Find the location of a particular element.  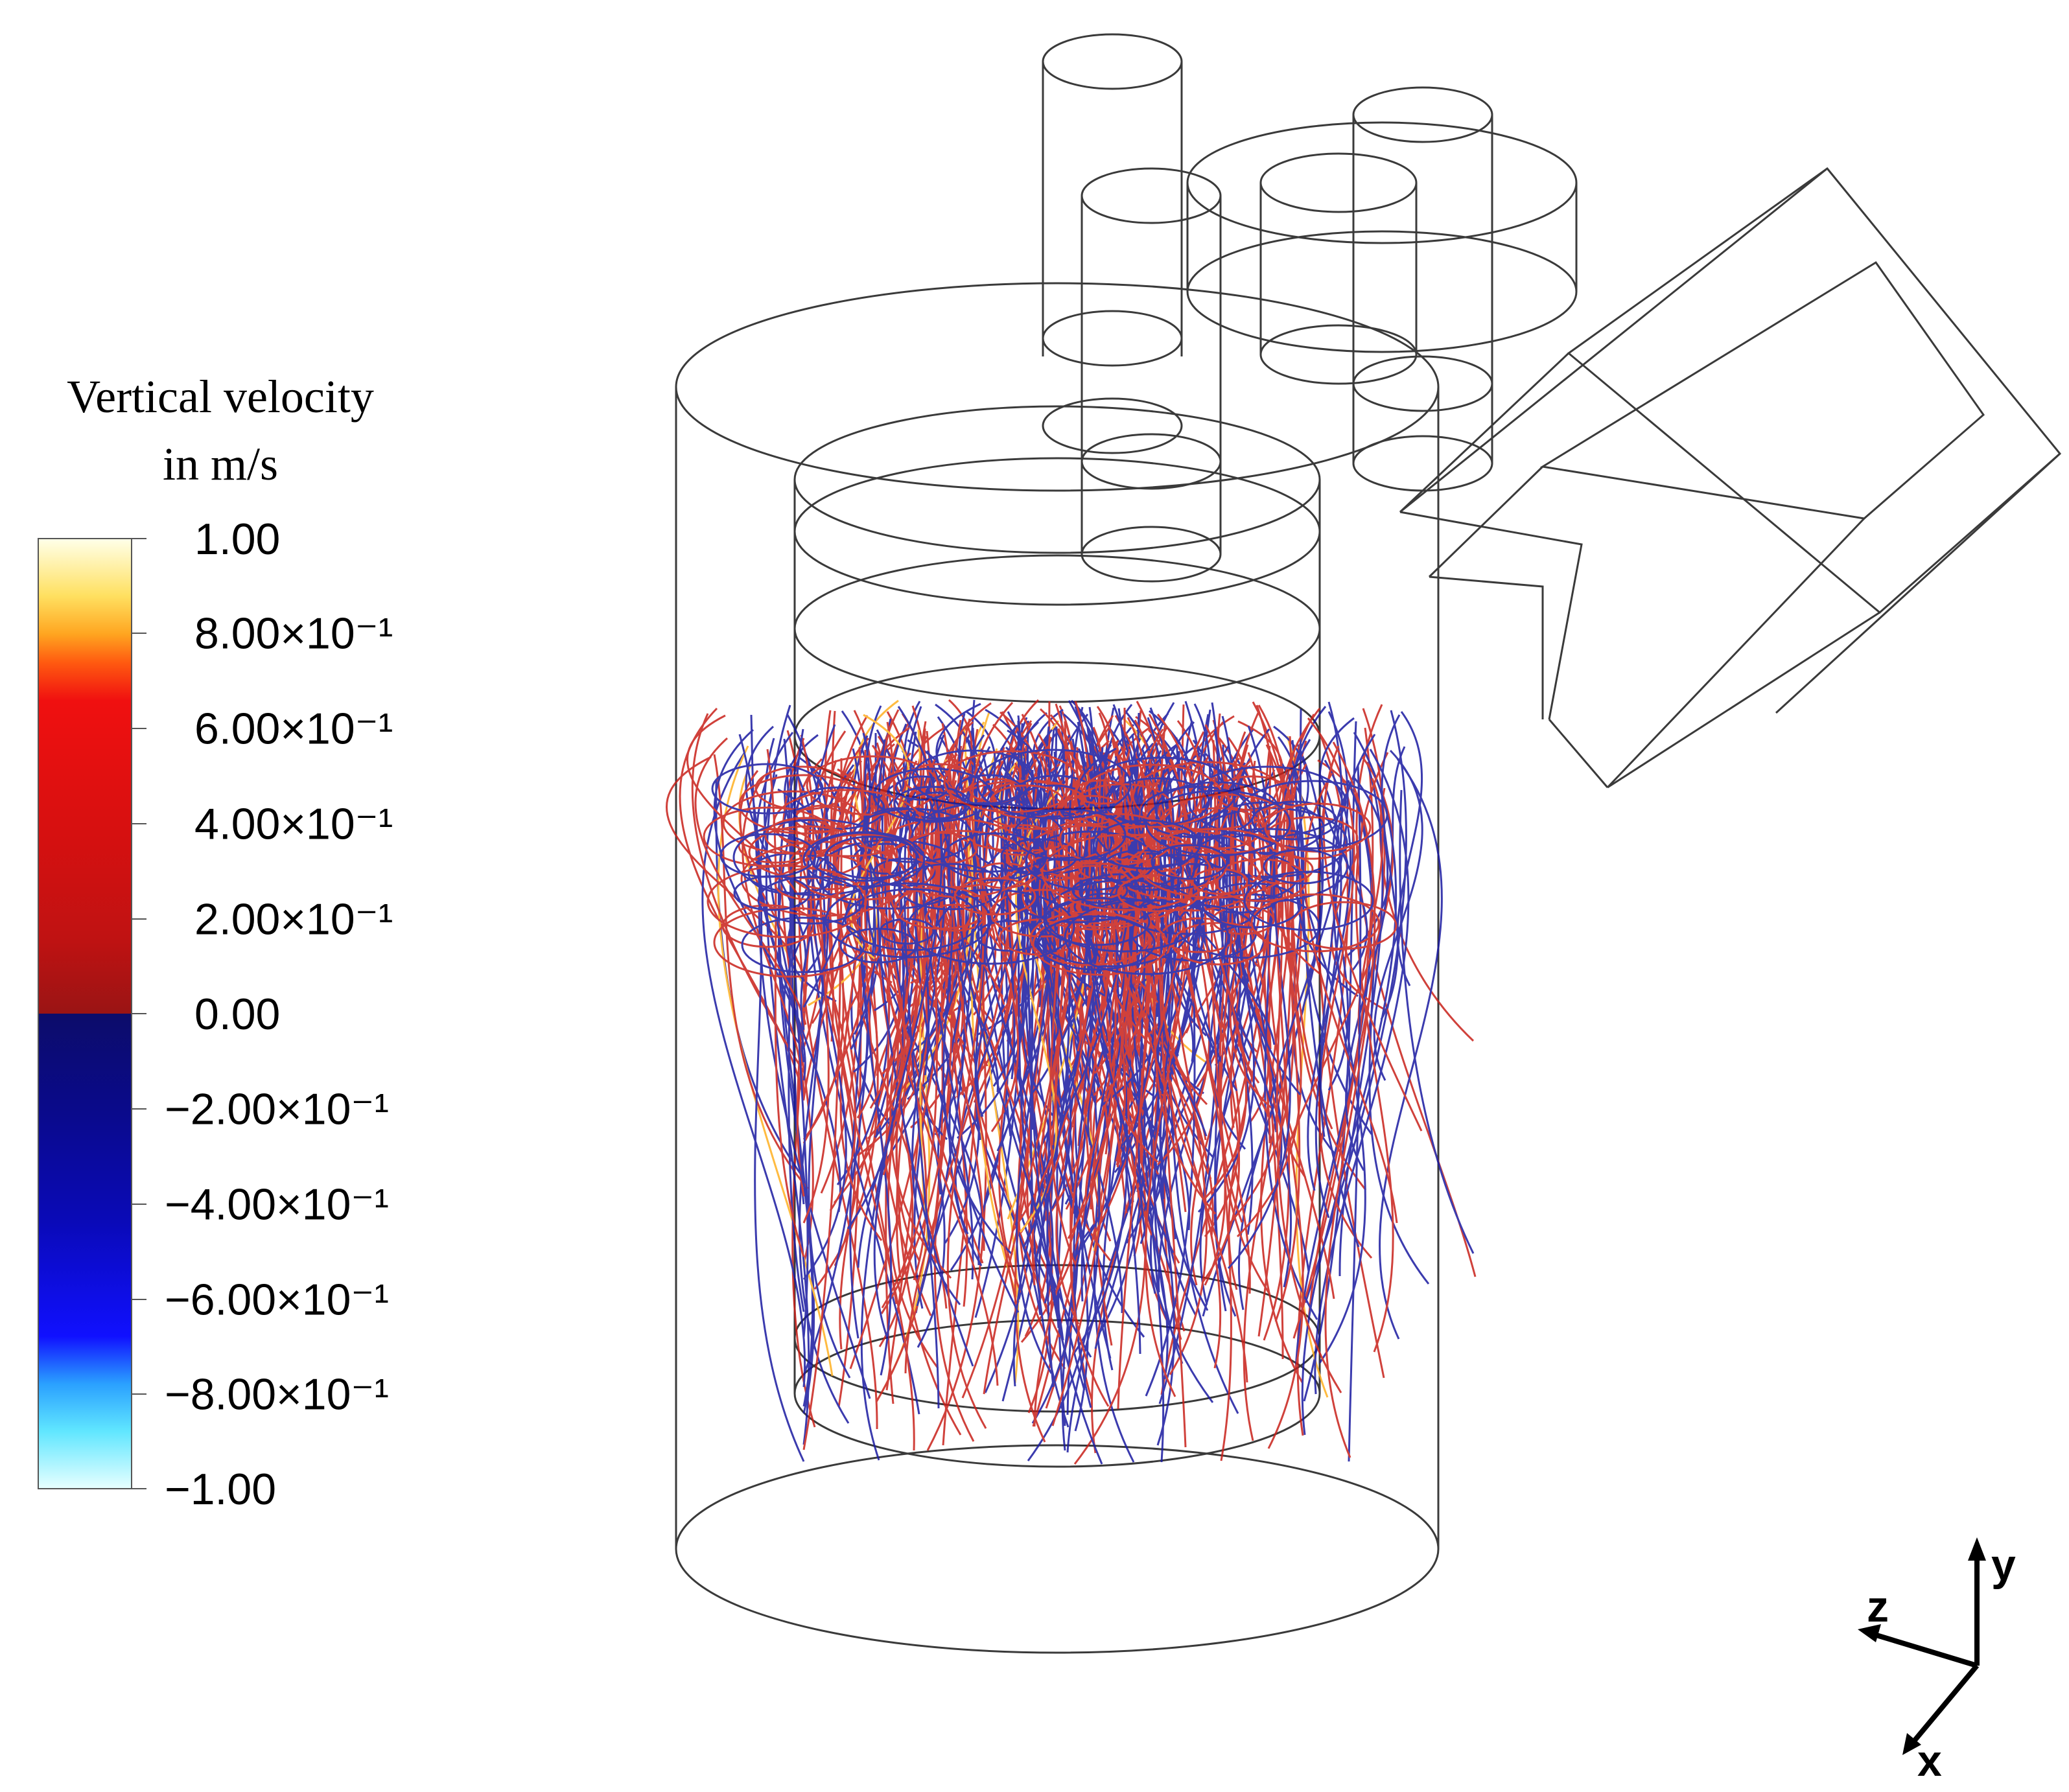

flange-top is located at coordinates (1382, 182).